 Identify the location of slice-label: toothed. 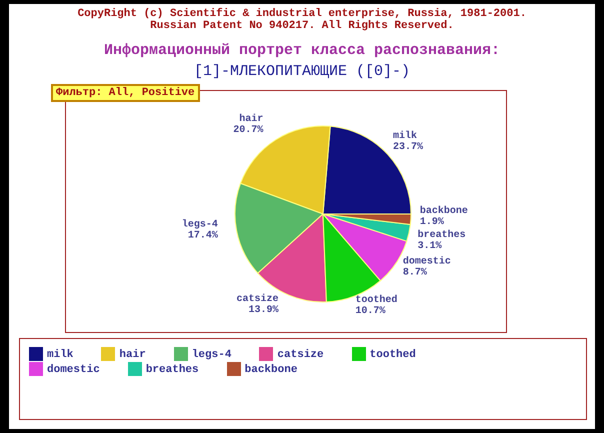
(376, 300).